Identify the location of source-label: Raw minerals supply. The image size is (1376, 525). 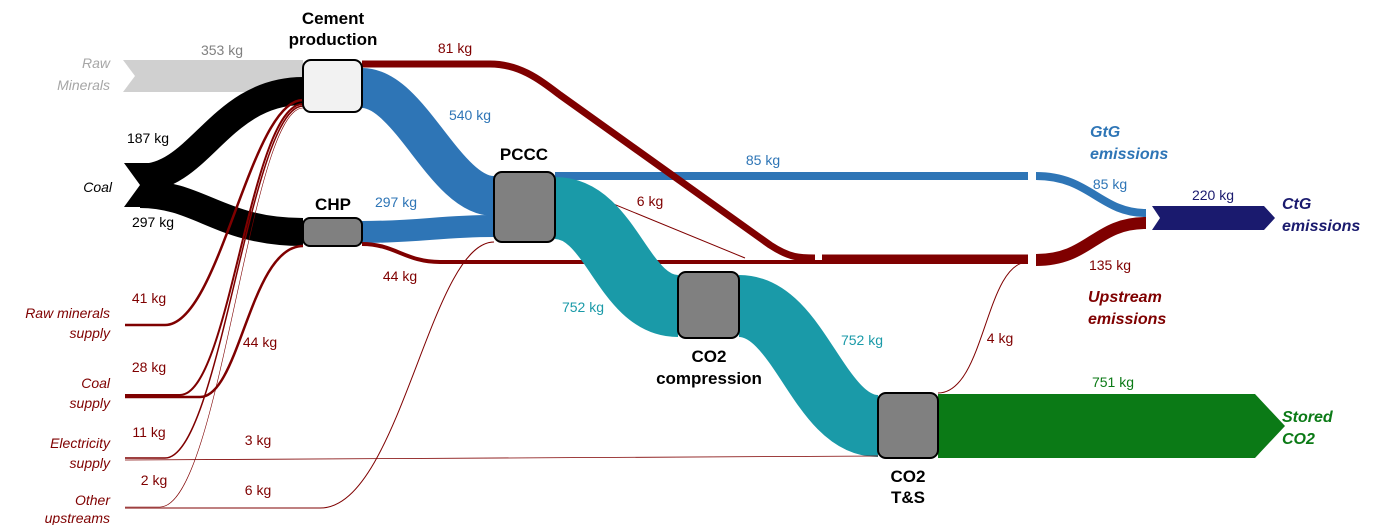
(68, 323).